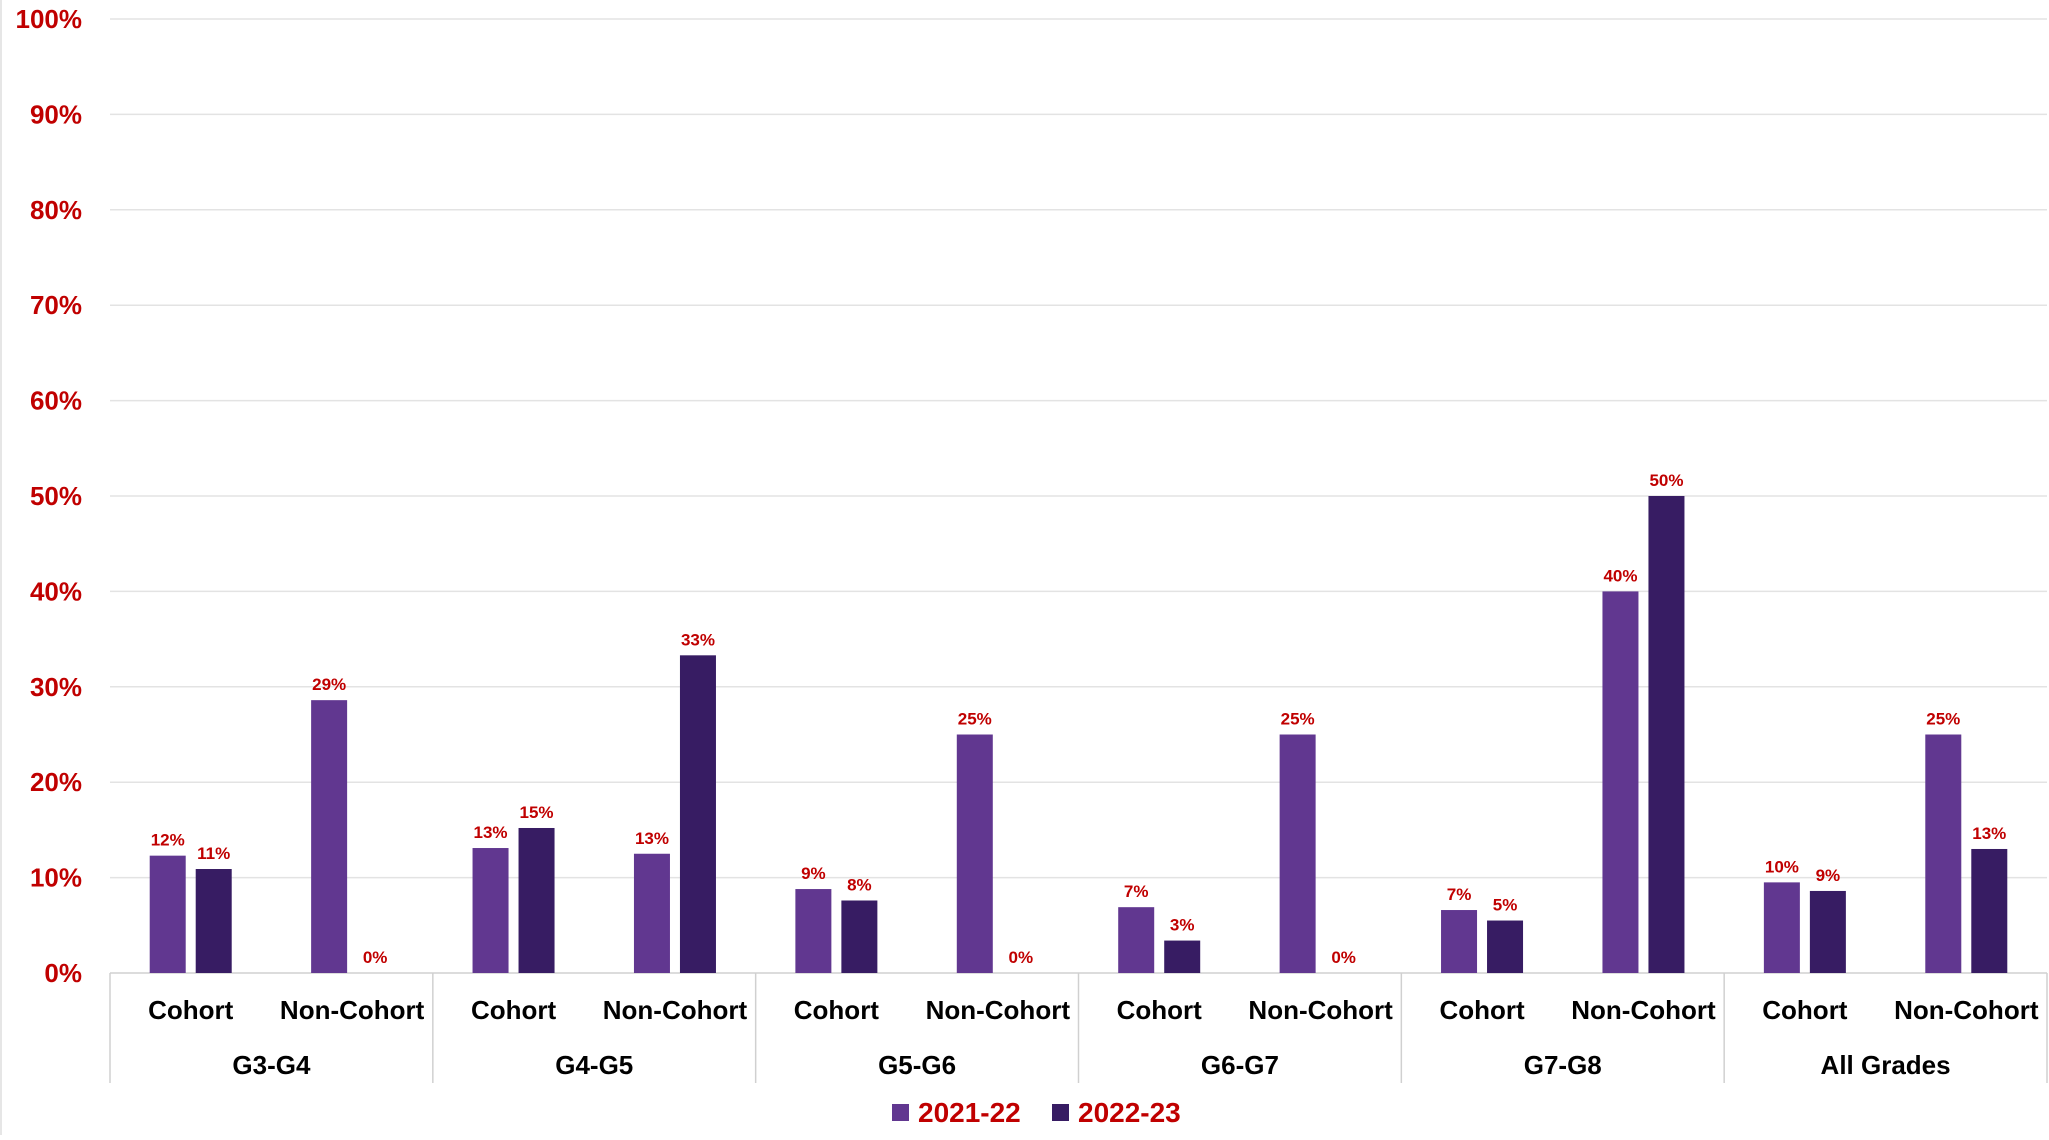 The image size is (2049, 1140). Describe the element at coordinates (56, 401) in the screenshot. I see `y-tick-label: 60%` at that location.